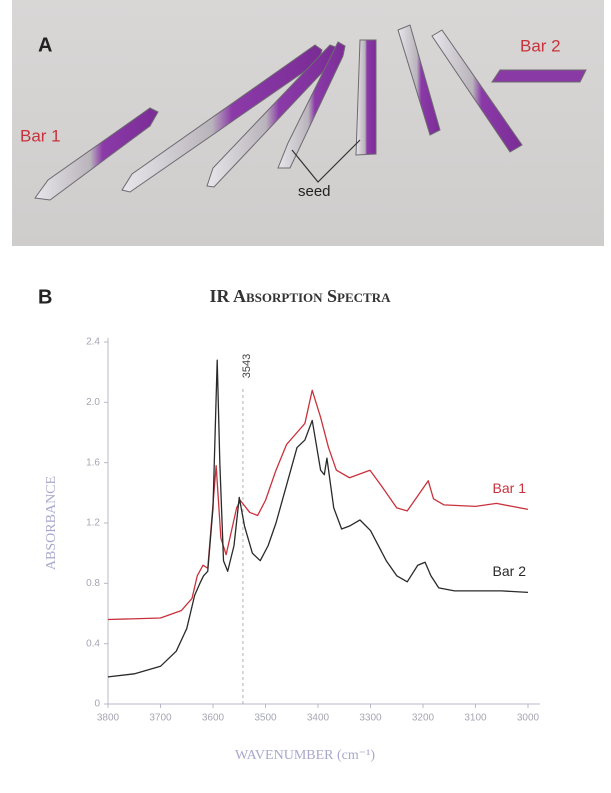 This screenshot has width=611, height=793. What do you see at coordinates (93, 583) in the screenshot?
I see `y-tick-label: 0.8` at bounding box center [93, 583].